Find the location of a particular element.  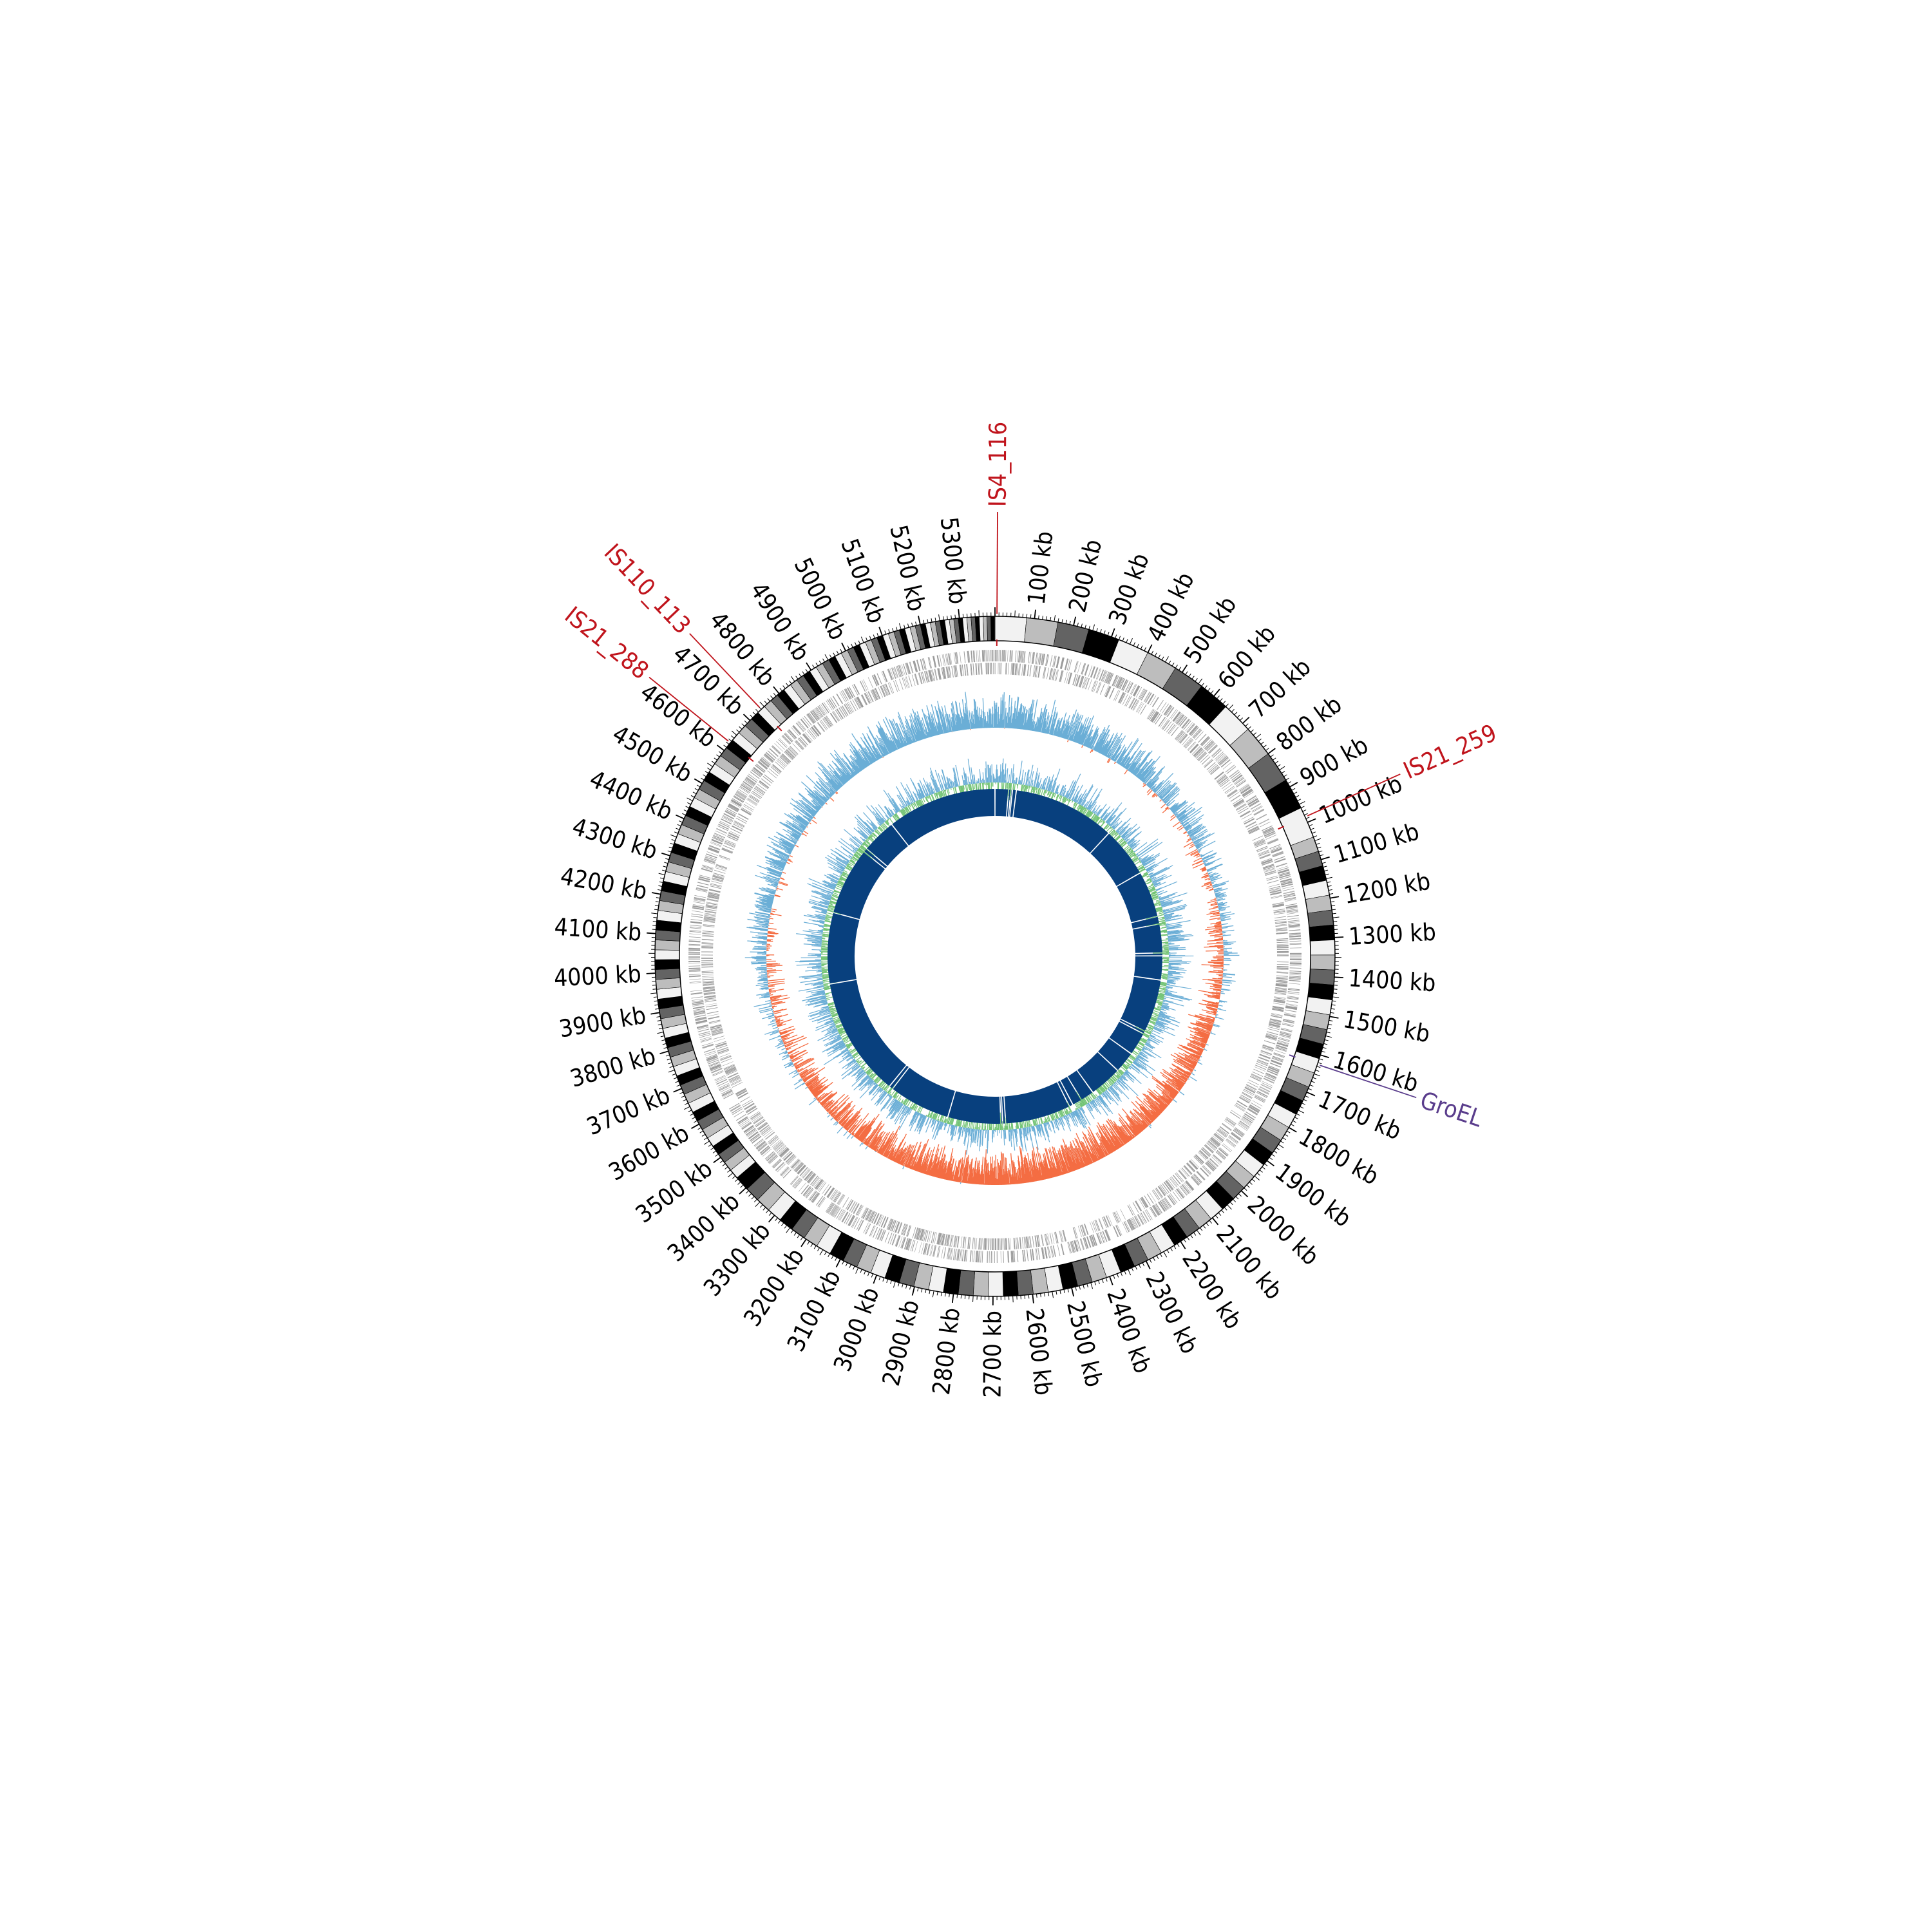

ideogram-band is located at coordinates (667, 954).